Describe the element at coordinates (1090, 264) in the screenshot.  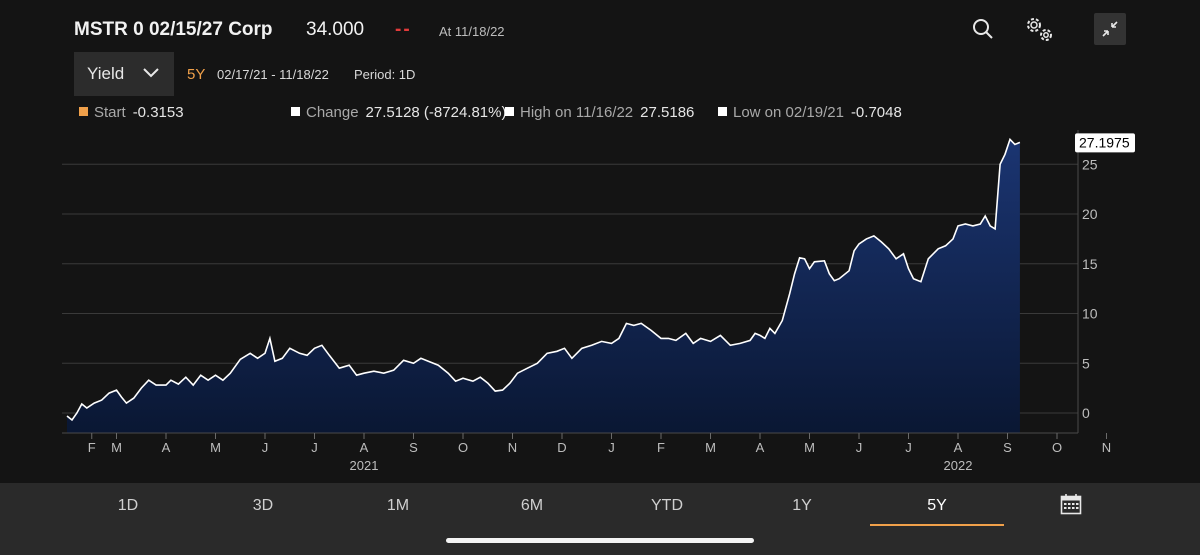
I see `y-tick-label: 15` at that location.